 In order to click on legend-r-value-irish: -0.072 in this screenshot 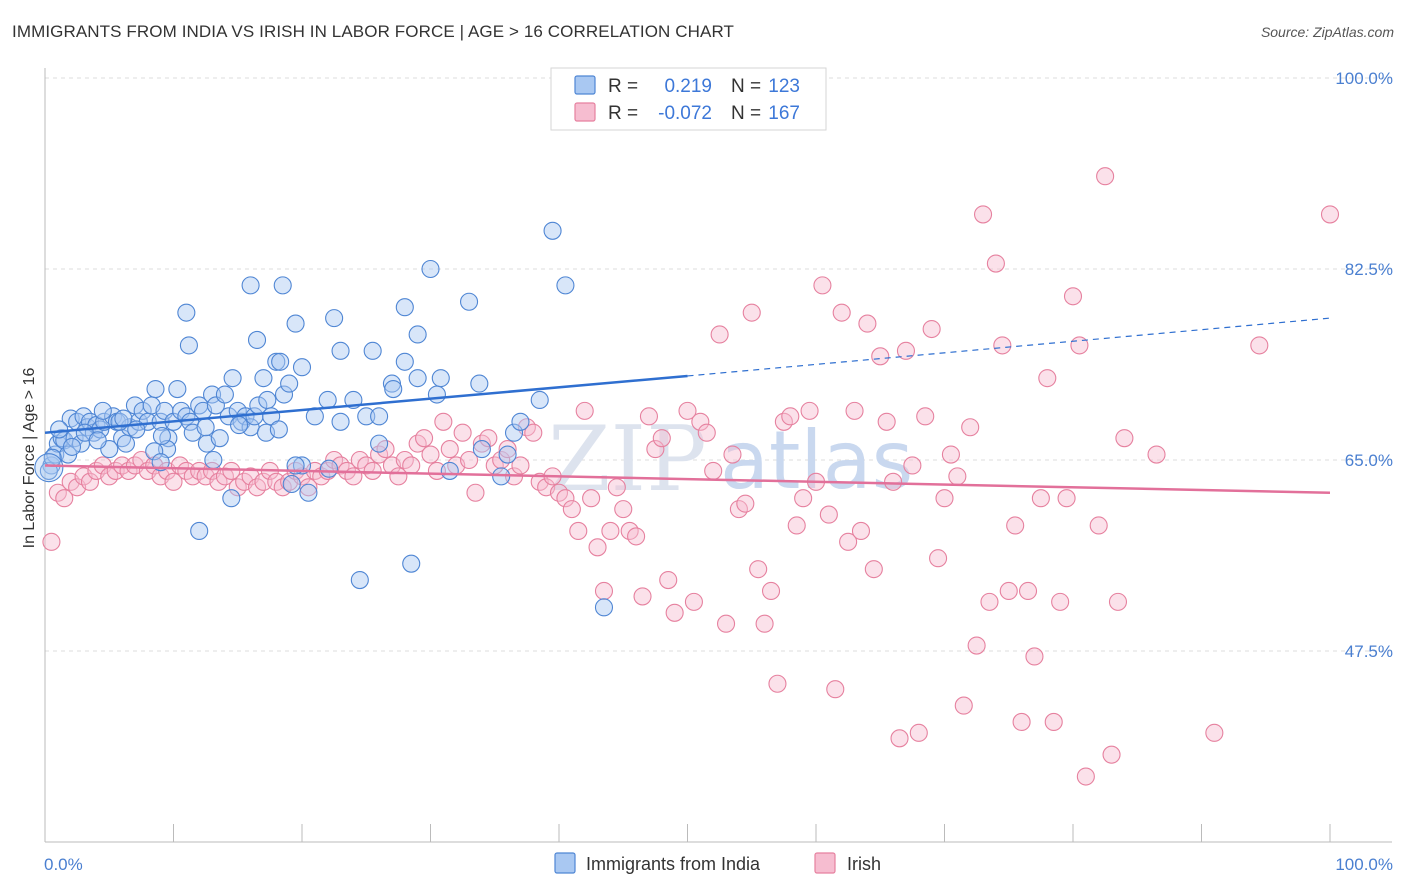, I will do `click(685, 113)`.